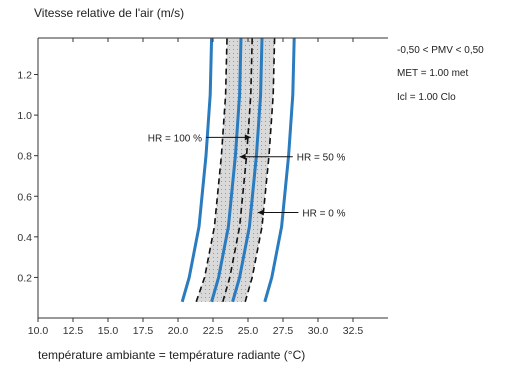 The image size is (518, 374). I want to click on x-tick-label: 20.0, so click(178, 331).